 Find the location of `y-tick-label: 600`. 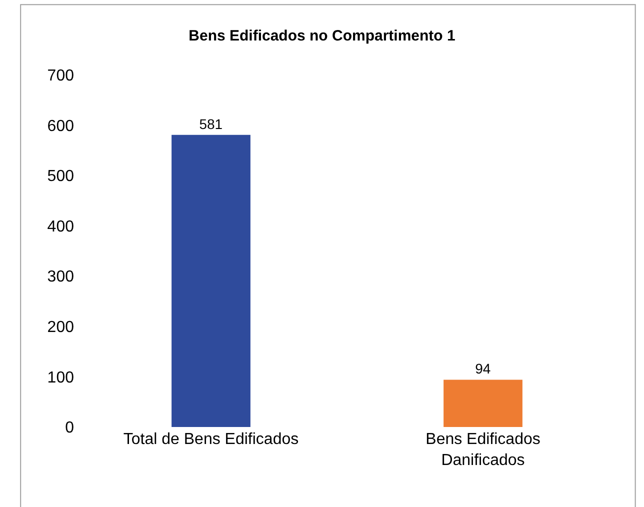

y-tick-label: 600 is located at coordinates (60, 126).